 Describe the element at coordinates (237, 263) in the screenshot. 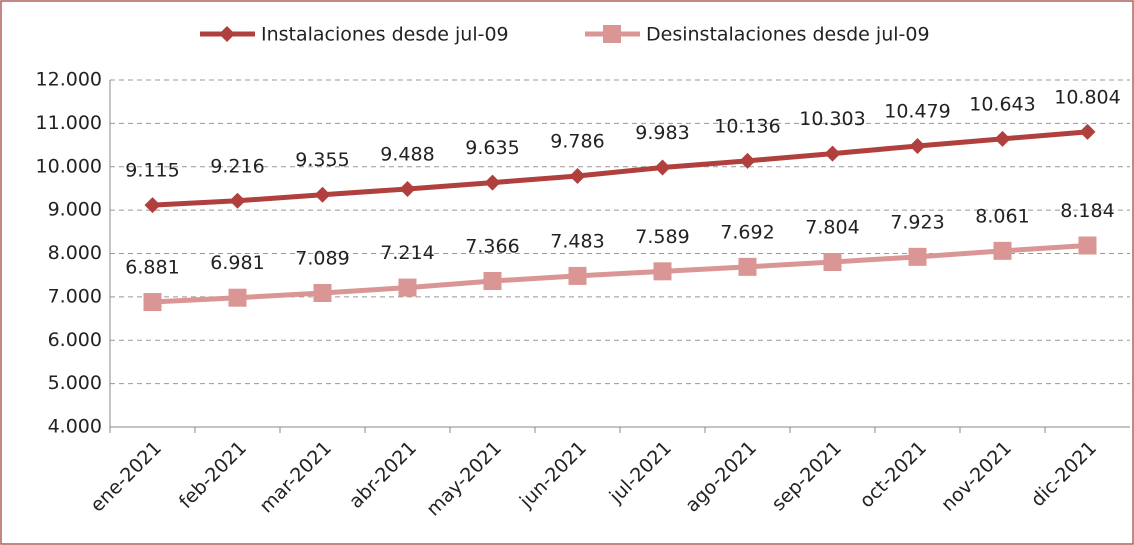

I see `data-label: 6.981` at that location.